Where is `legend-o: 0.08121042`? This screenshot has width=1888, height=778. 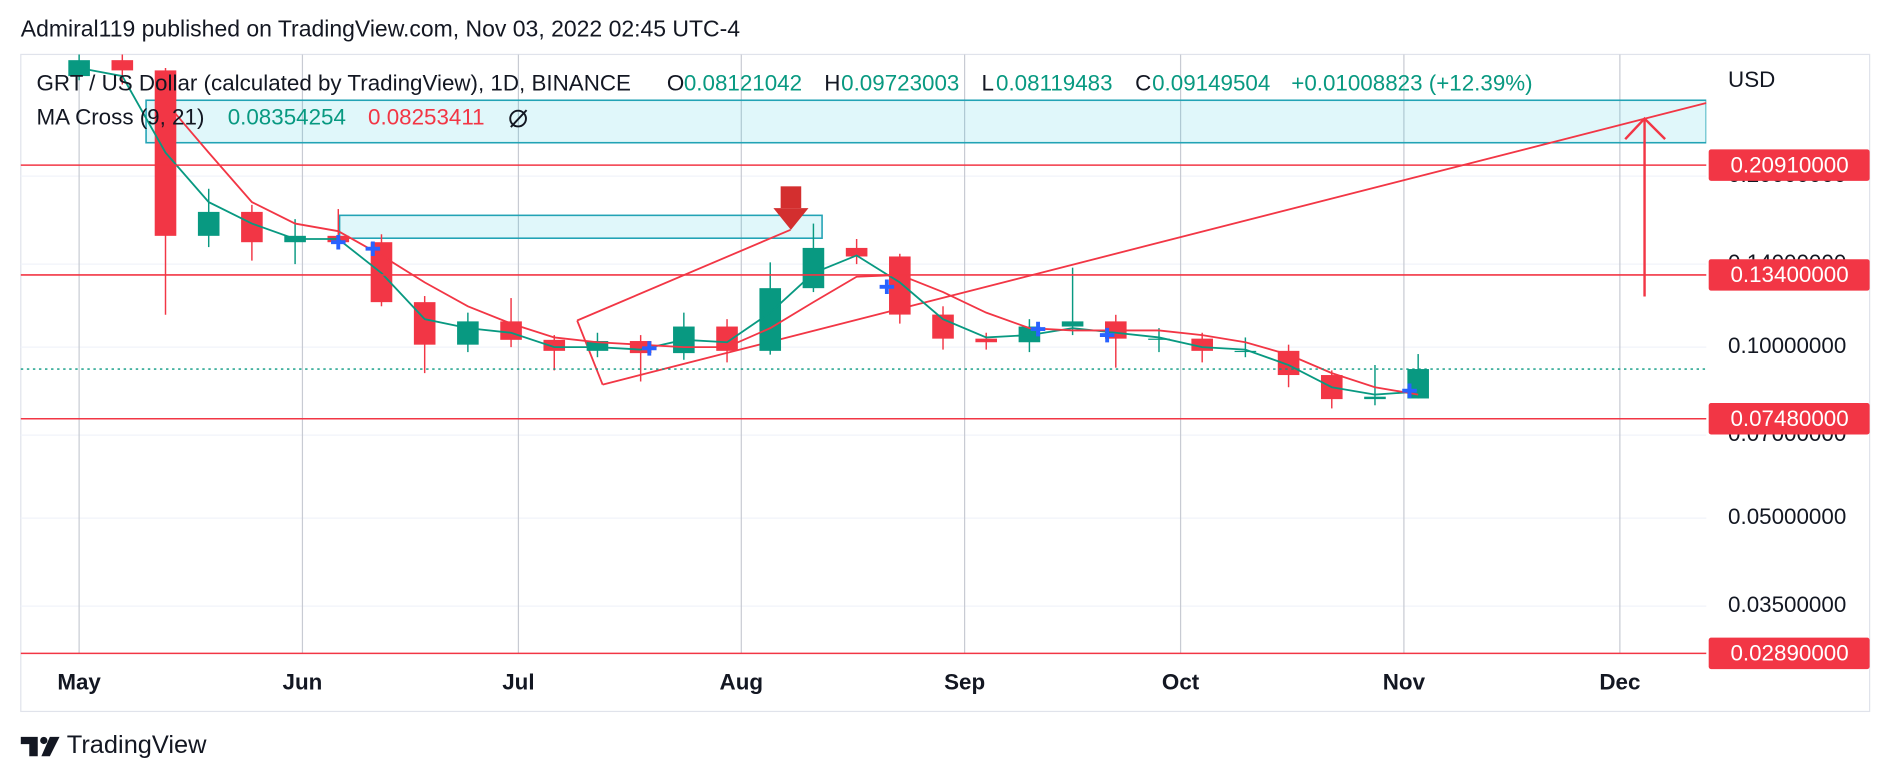 legend-o: 0.08121042 is located at coordinates (743, 83).